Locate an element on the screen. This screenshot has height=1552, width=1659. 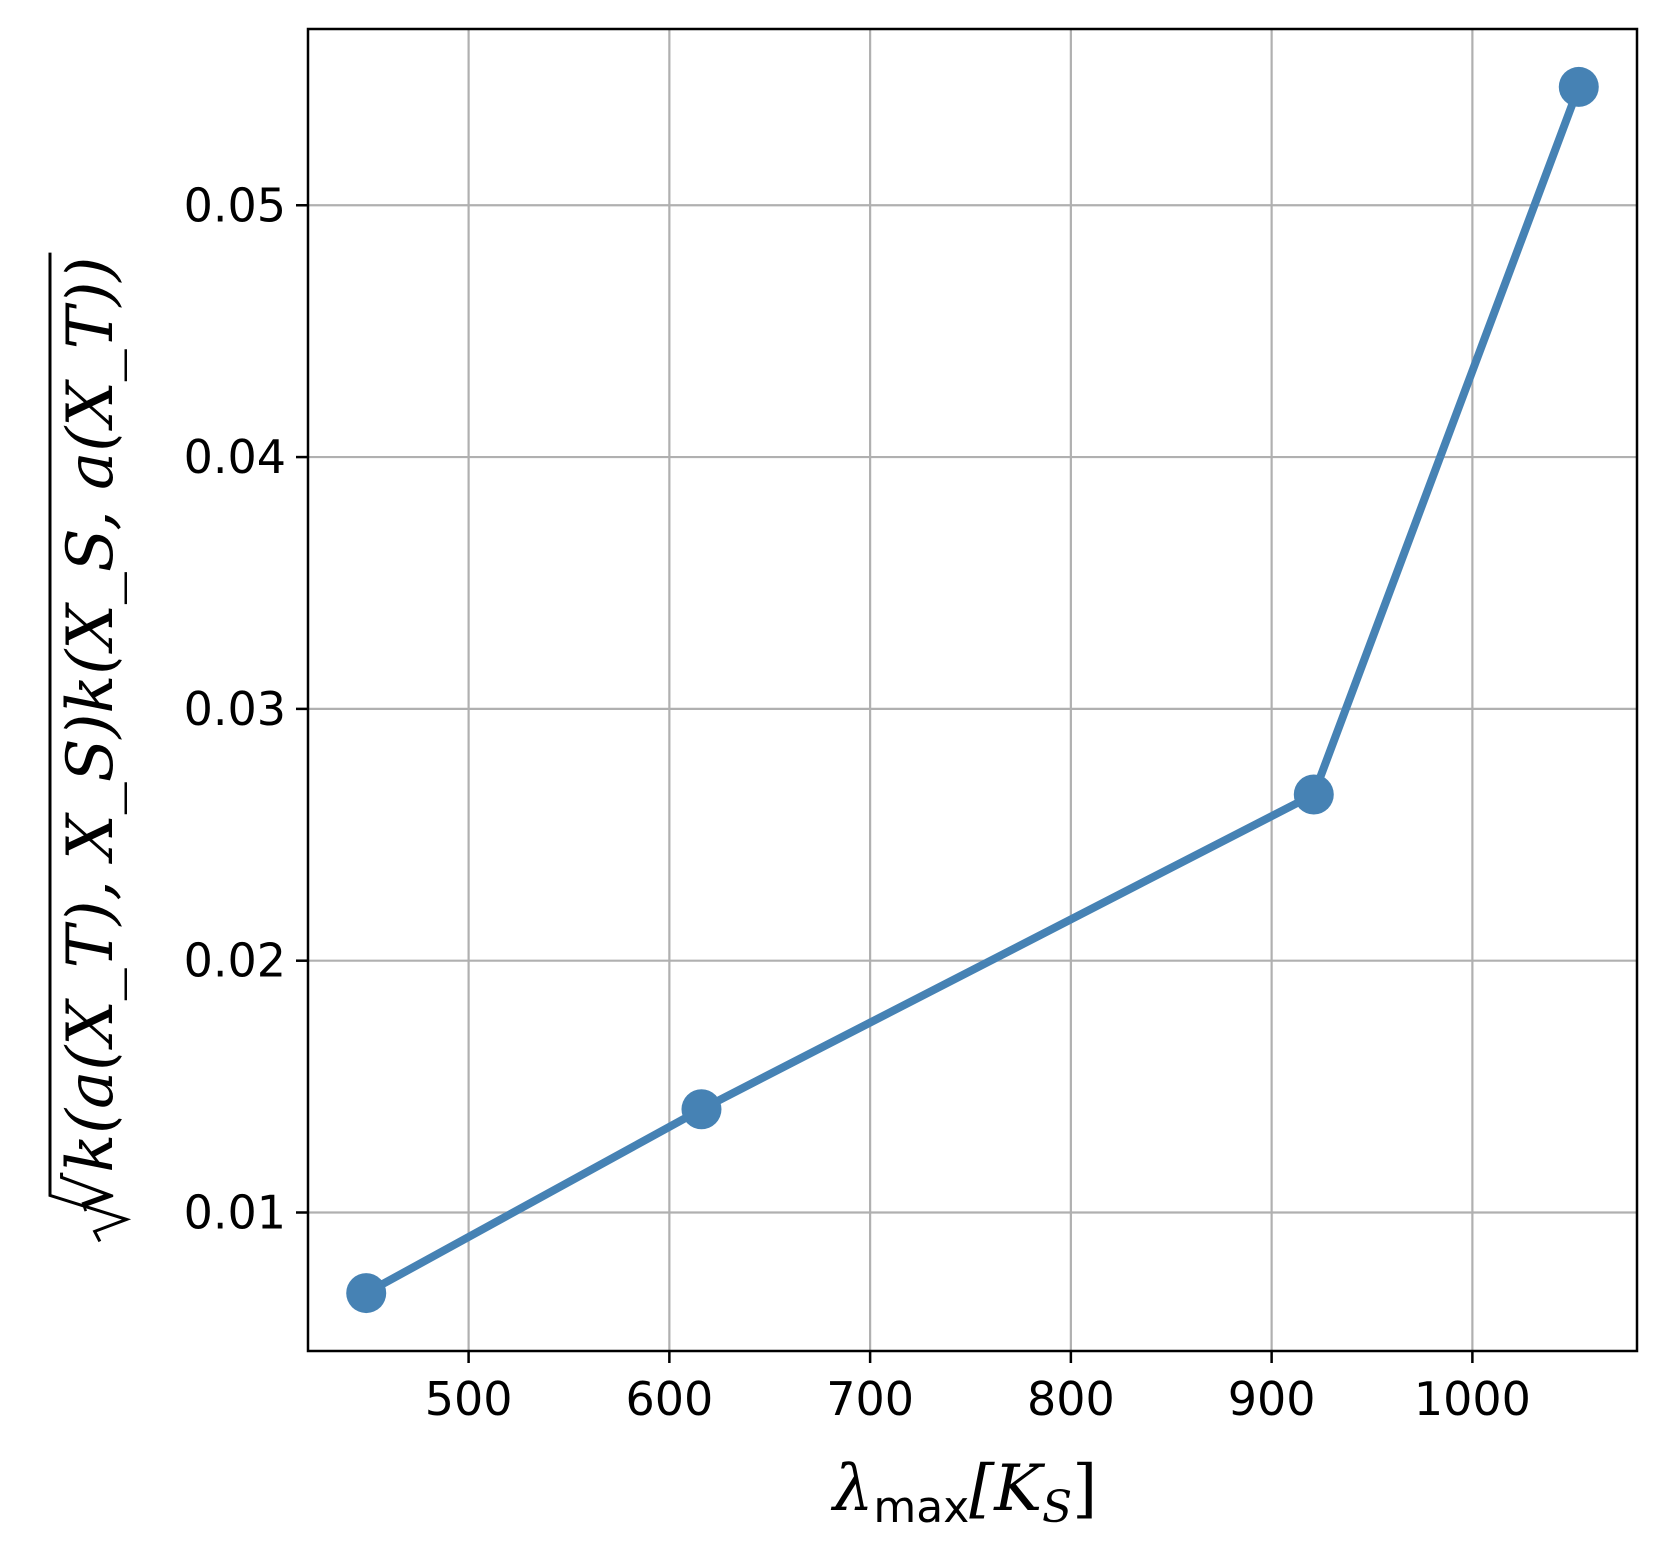
sqrt-radical is located at coordinates (90, 747).